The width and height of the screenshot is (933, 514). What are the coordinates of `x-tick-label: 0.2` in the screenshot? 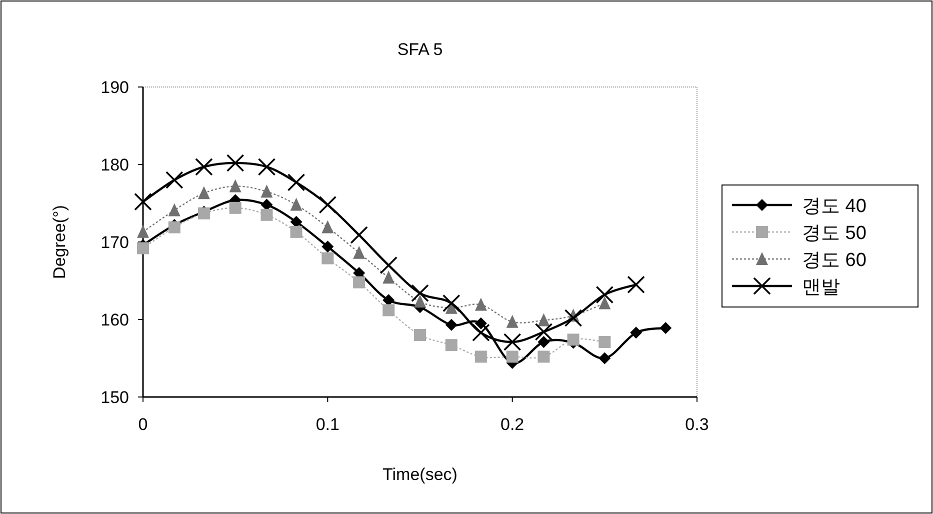 It's located at (512, 424).